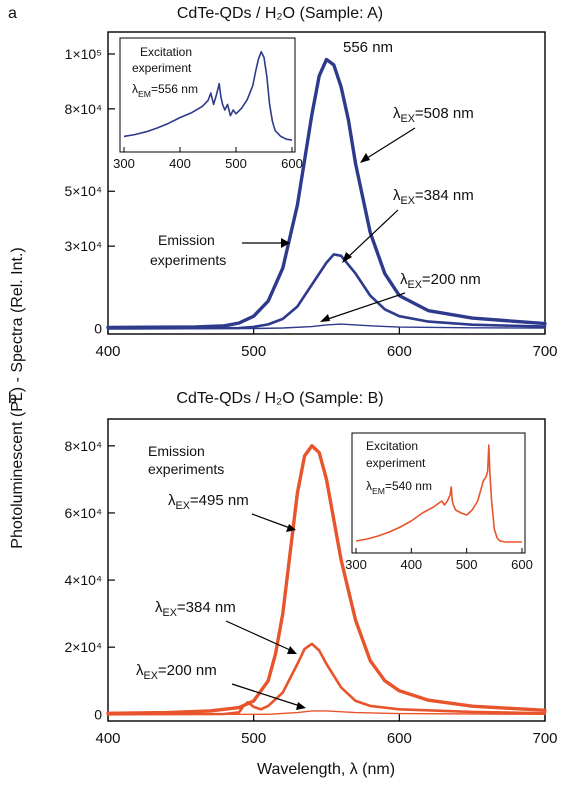 Image resolution: width=562 pixels, height=790 pixels. I want to click on panel-a-ex384-arrowhead, so click(347, 257).